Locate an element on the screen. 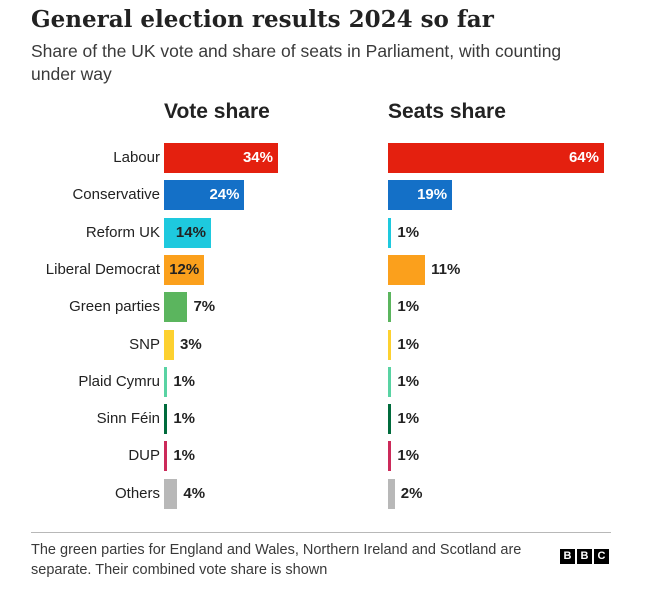  category-label: Plaid Cymru is located at coordinates (119, 381).